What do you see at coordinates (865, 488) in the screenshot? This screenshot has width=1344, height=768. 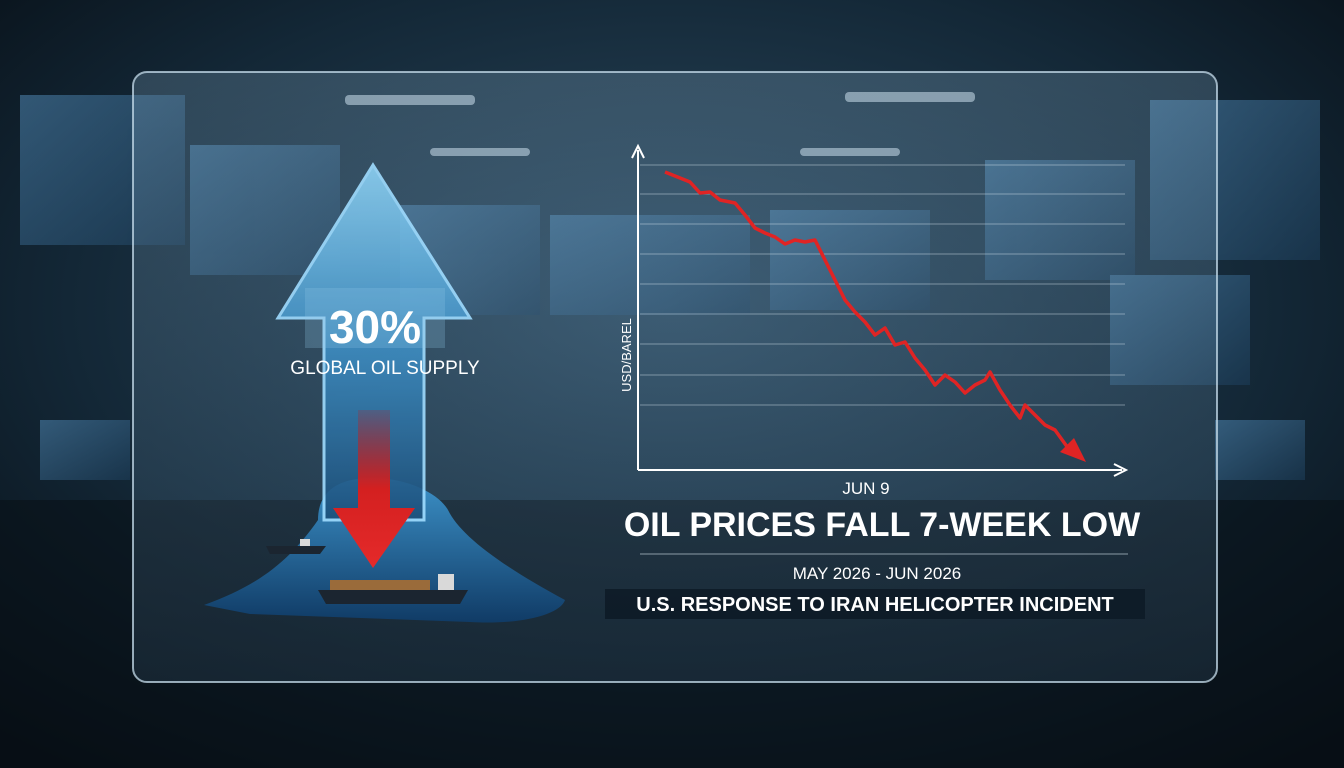 I see `x-axis-label: JUN 9` at bounding box center [865, 488].